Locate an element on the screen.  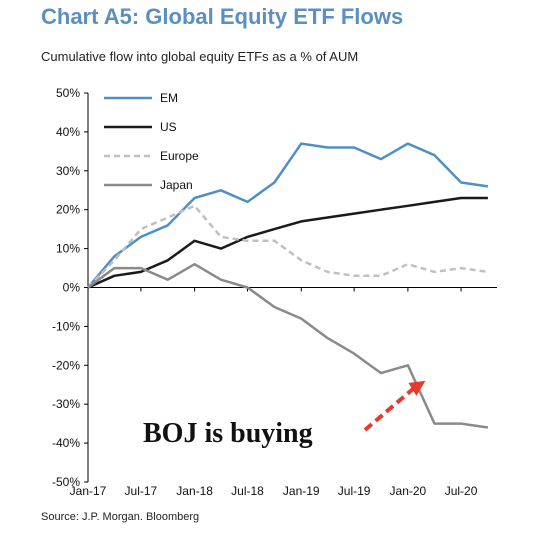
chart-source: Source: J.P. Morgan. Bloomberg is located at coordinates (120, 517).